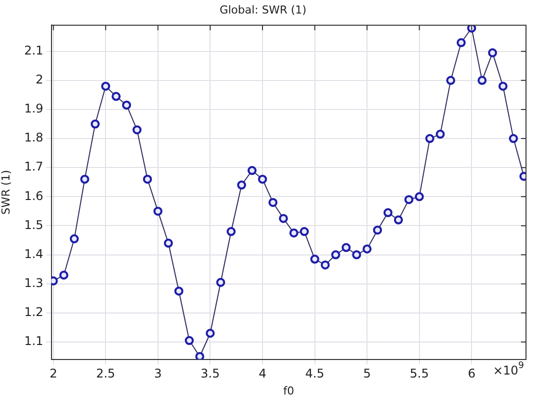 This screenshot has width=533, height=400. Describe the element at coordinates (367, 373) in the screenshot. I see `x-tick-label: 5` at that location.